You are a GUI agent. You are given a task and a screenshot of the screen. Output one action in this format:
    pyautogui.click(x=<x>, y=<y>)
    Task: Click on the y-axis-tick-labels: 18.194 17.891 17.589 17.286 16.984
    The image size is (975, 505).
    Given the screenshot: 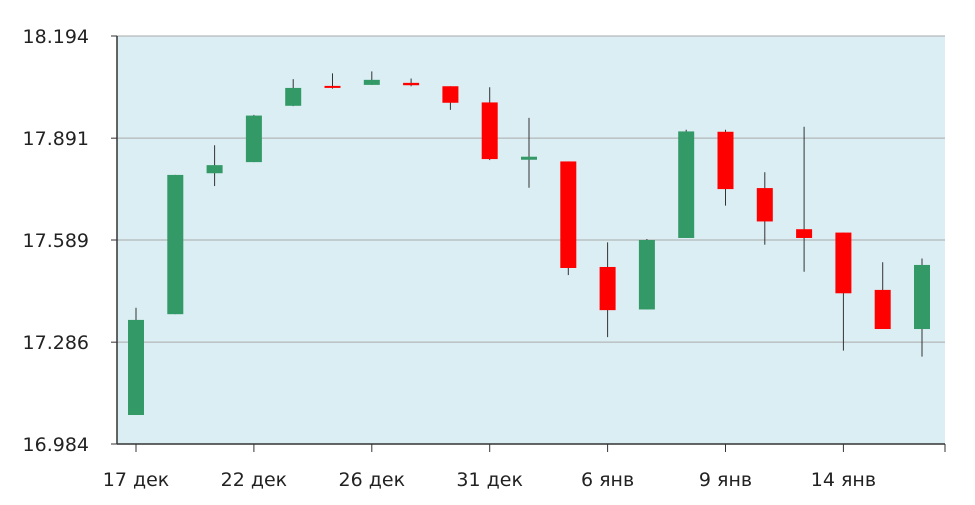 What is the action you would take?
    pyautogui.click(x=56, y=241)
    